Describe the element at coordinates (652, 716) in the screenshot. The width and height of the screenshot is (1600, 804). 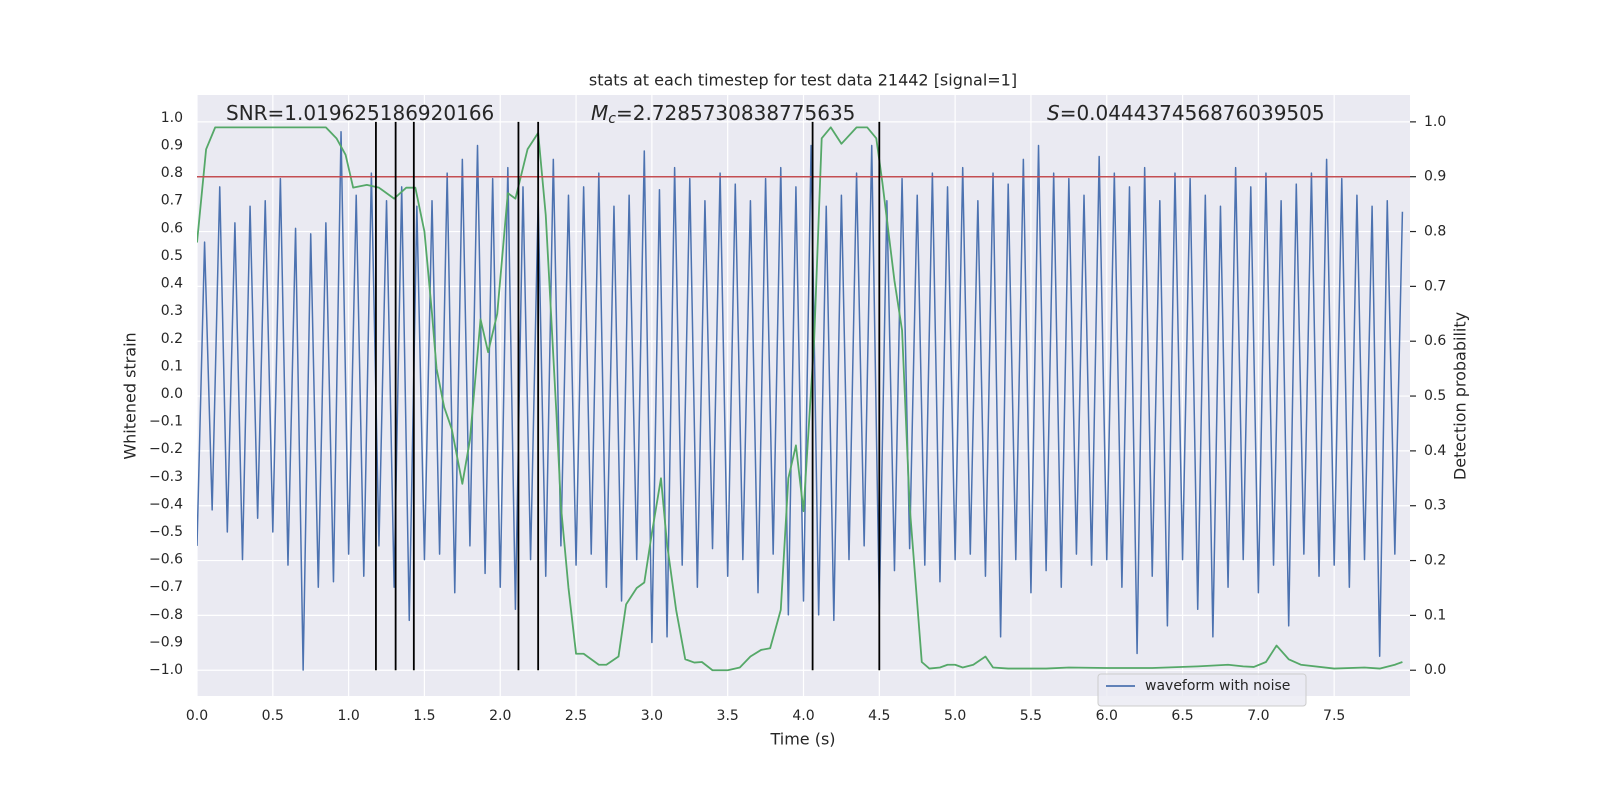
I see `x-tick-label: 3.0` at that location.